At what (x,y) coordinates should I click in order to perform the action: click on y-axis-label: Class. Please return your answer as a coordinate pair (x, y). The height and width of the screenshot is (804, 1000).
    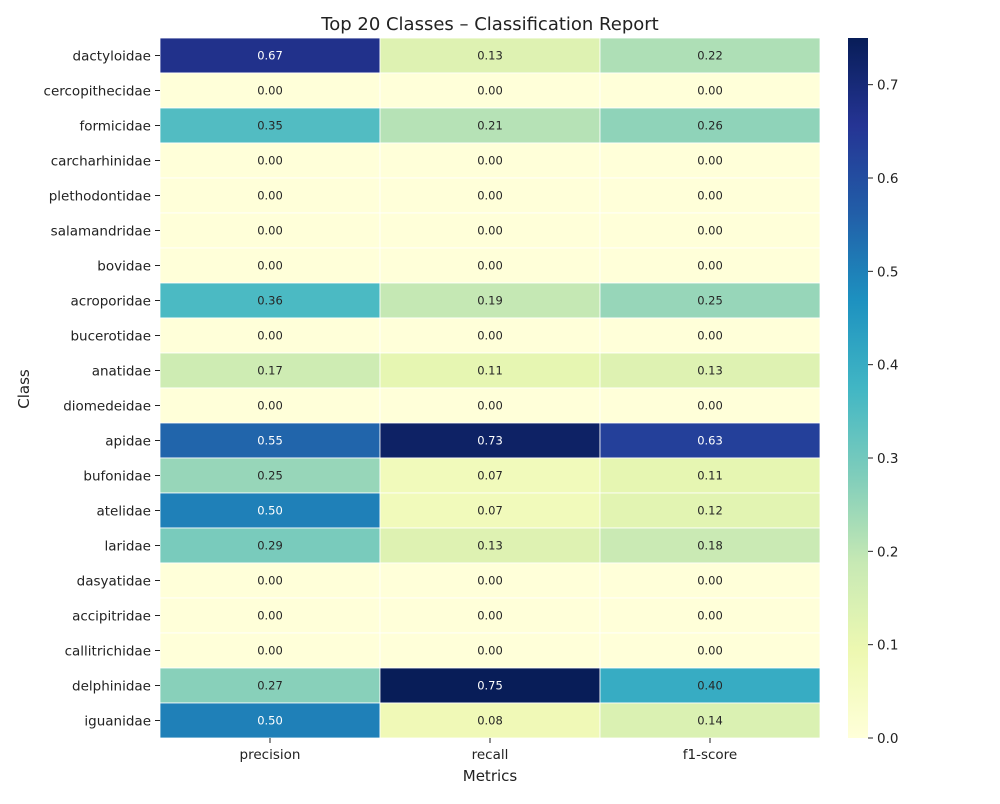
    Looking at the image, I should click on (24, 389).